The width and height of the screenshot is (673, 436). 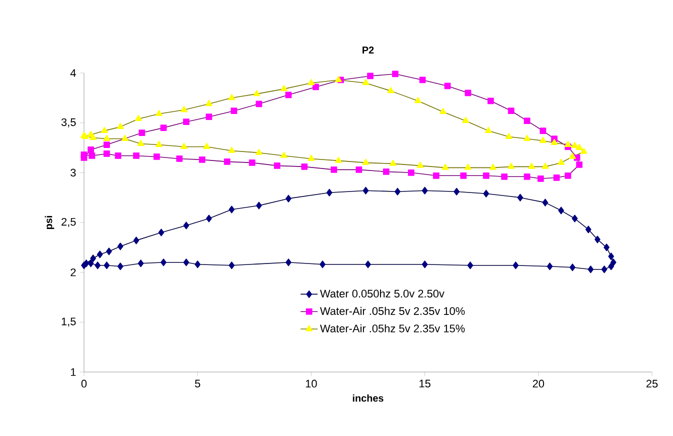 I want to click on y-tick-label: 1,5, so click(x=69, y=322).